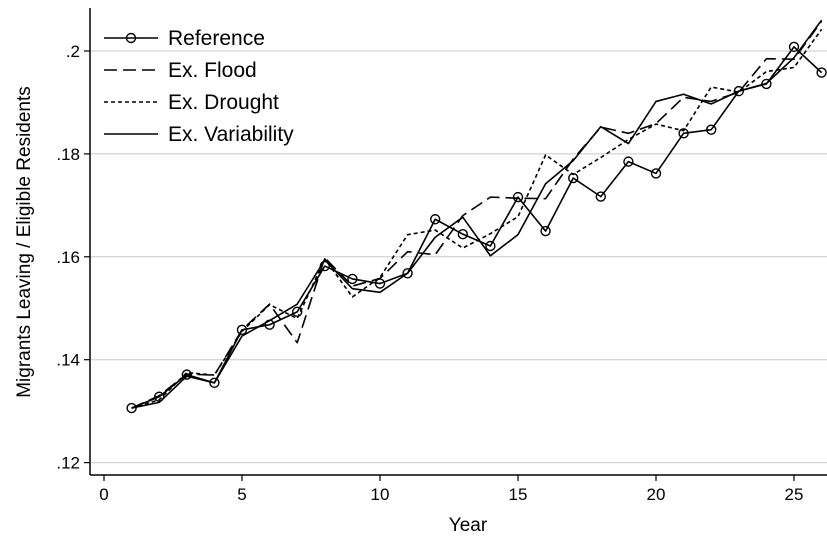 This screenshot has width=827, height=543. What do you see at coordinates (68, 360) in the screenshot?
I see `y-tick-label: .14` at bounding box center [68, 360].